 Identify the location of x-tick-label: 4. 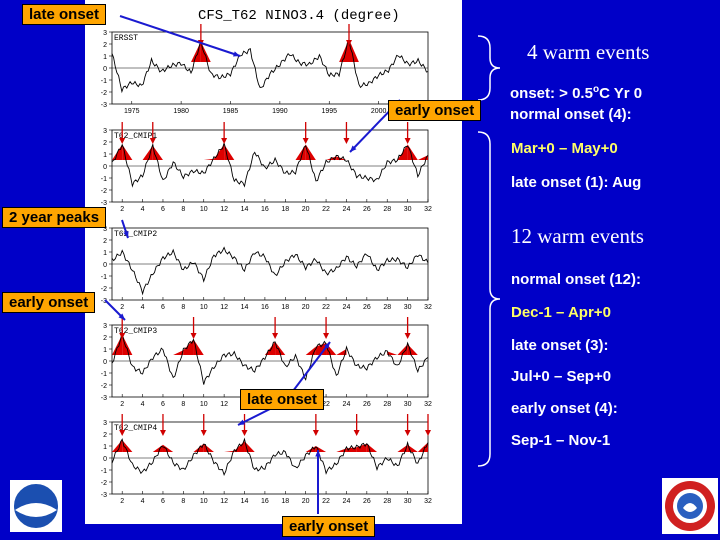
(143, 404).